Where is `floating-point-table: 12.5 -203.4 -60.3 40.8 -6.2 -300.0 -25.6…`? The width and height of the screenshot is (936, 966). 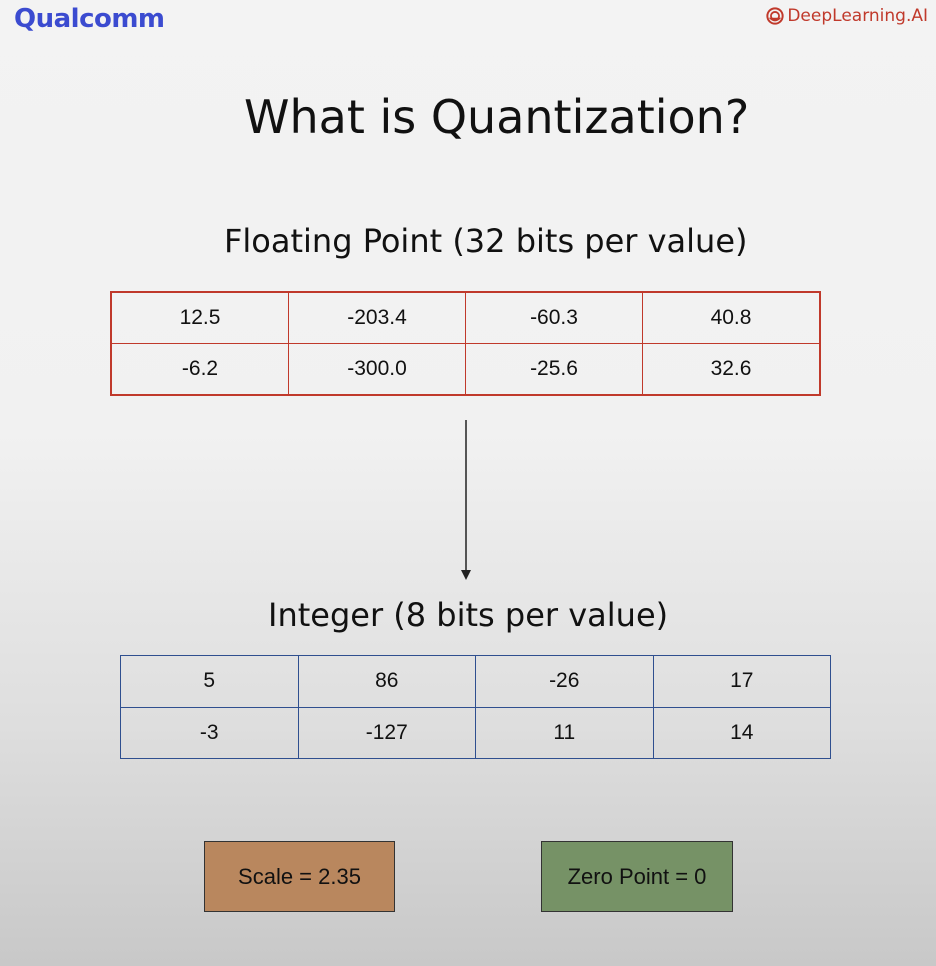 floating-point-table: 12.5 -203.4 -60.3 40.8 -6.2 -300.0 -25.6… is located at coordinates (465, 343).